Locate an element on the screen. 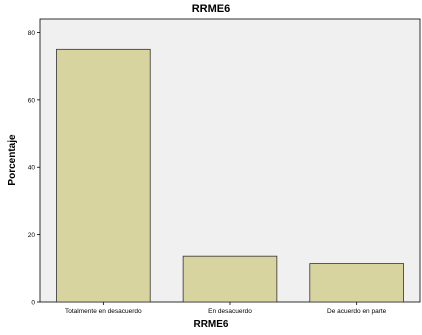 The image size is (422, 335). x-tick-label: Totalmente en desacuerdo is located at coordinates (103, 311).